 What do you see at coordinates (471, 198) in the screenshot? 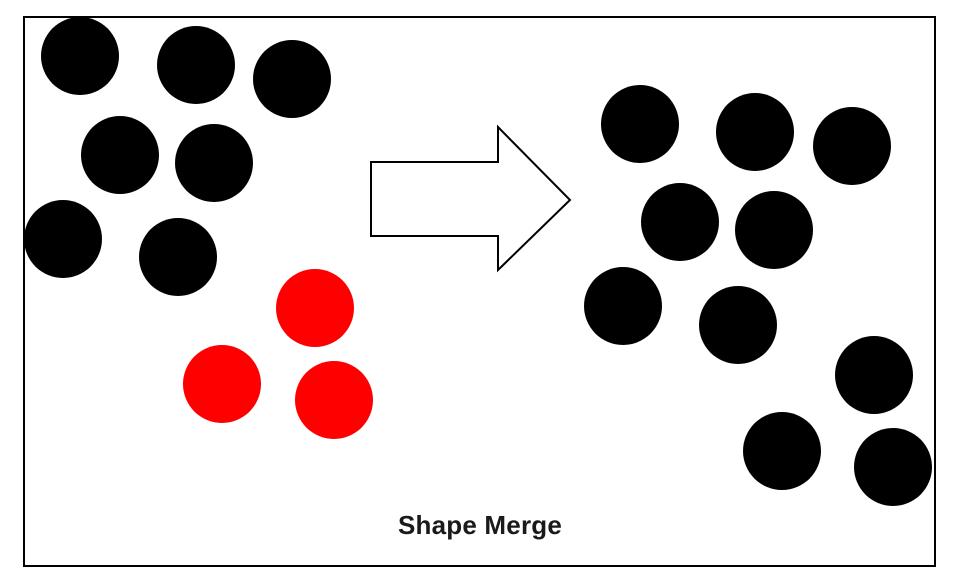
I see `merge-arrow-icon` at bounding box center [471, 198].